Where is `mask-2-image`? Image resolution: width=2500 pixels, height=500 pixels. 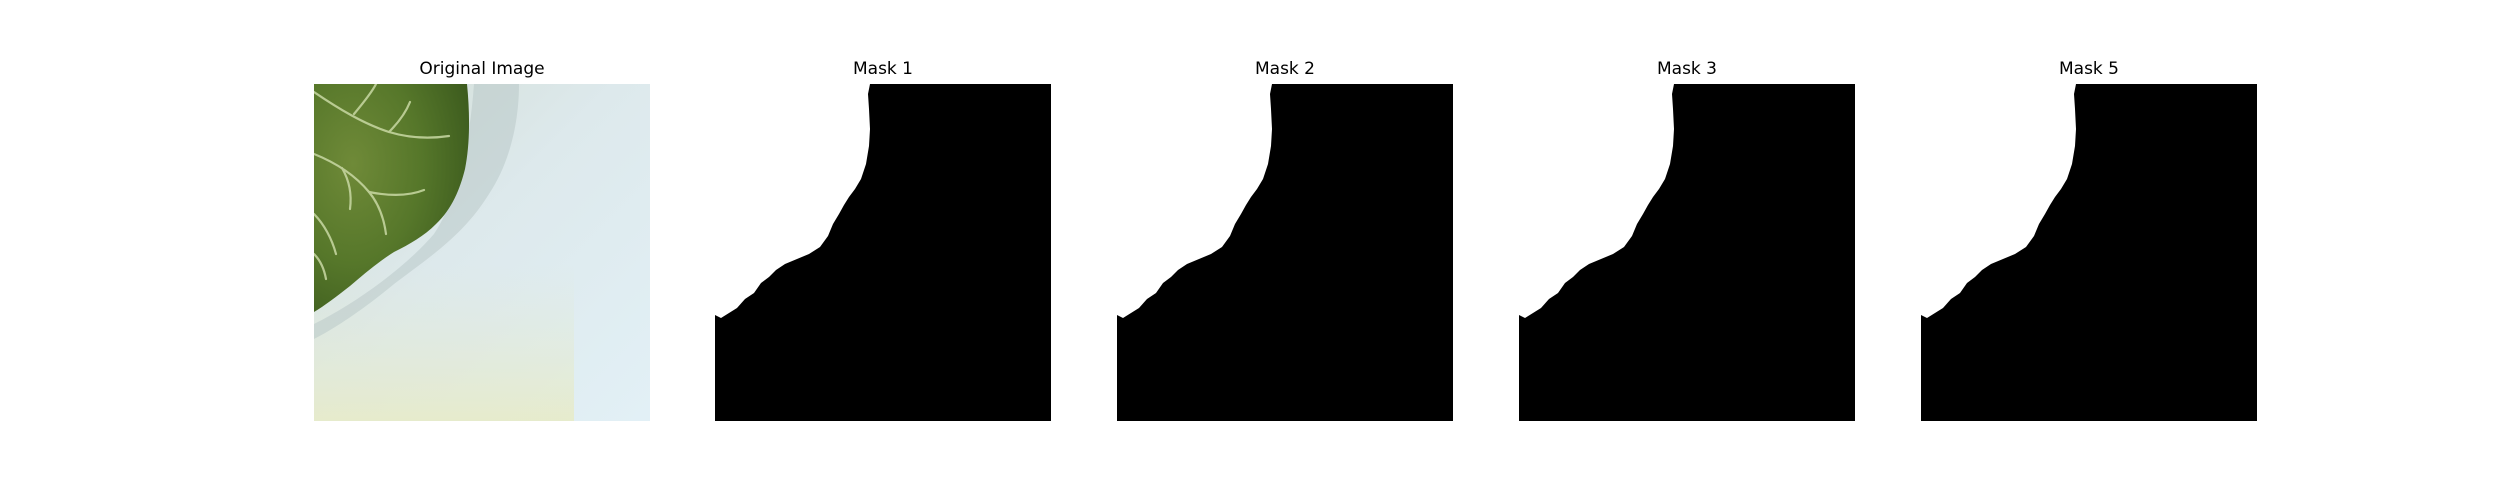
mask-2-image is located at coordinates (1285, 252).